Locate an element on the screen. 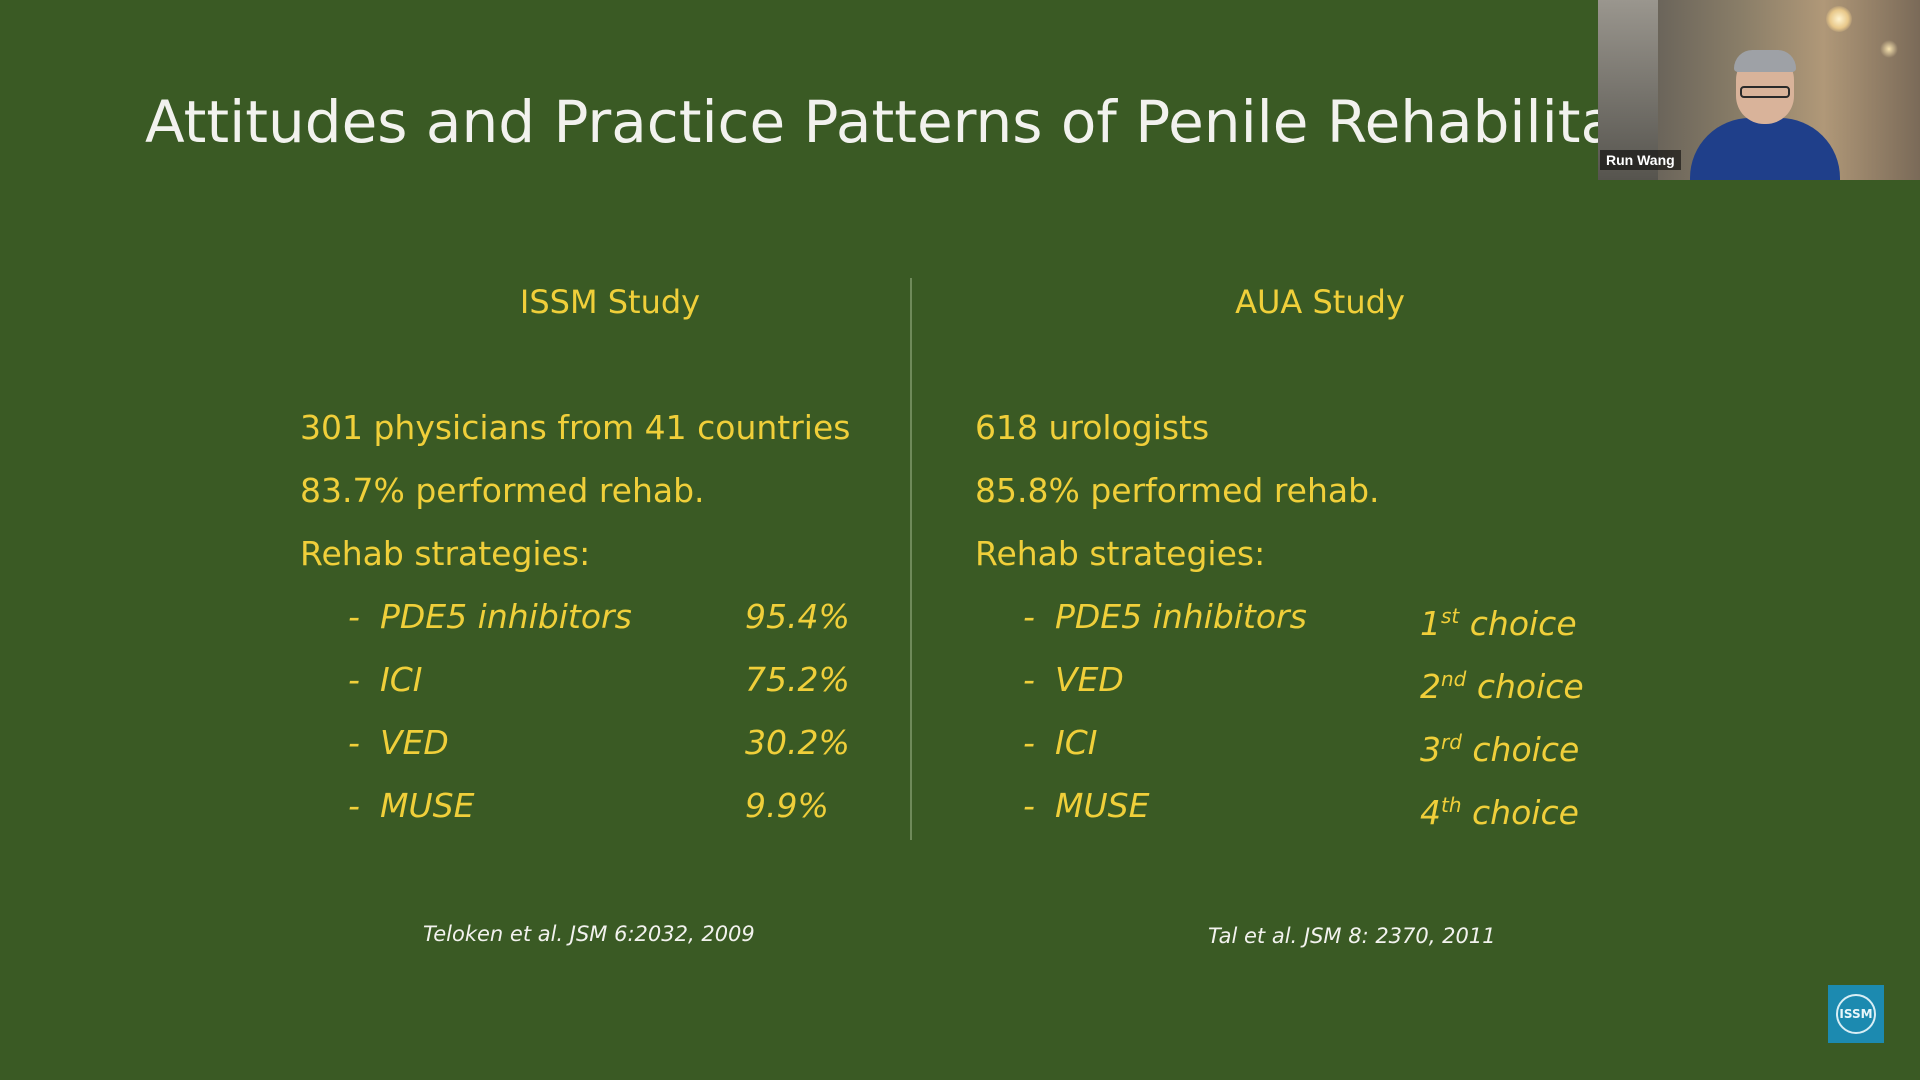 The image size is (1920, 1080). list-item: - ICI 75.2% is located at coordinates (580, 679).